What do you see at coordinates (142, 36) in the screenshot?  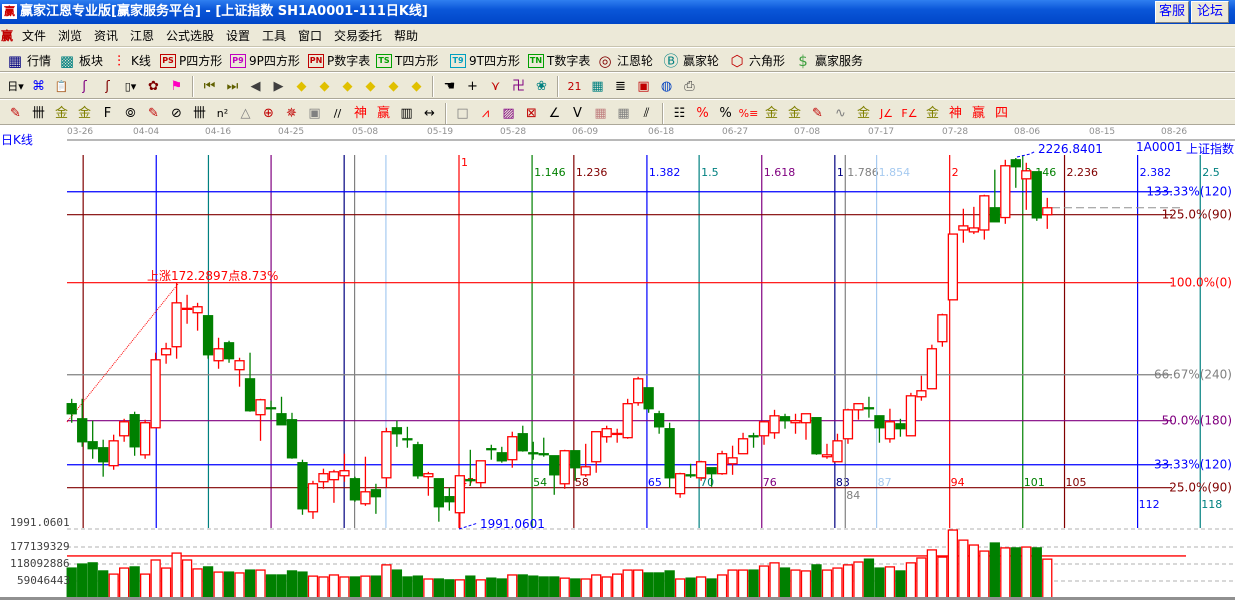 I see `menu-gann: 江恩` at bounding box center [142, 36].